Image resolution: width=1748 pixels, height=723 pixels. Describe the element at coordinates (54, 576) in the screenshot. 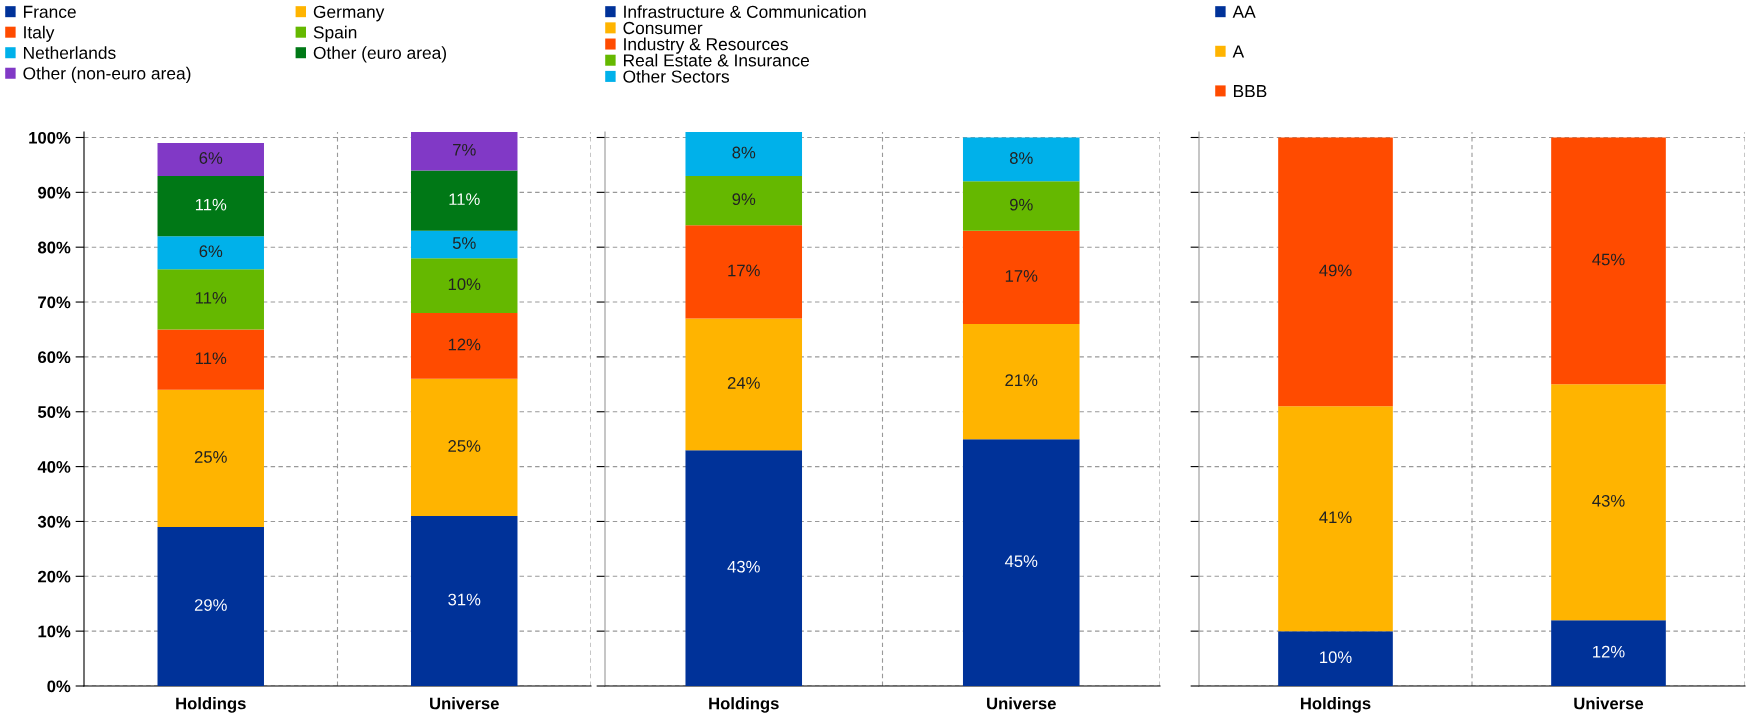

I see `y-tick-label: 20%` at that location.